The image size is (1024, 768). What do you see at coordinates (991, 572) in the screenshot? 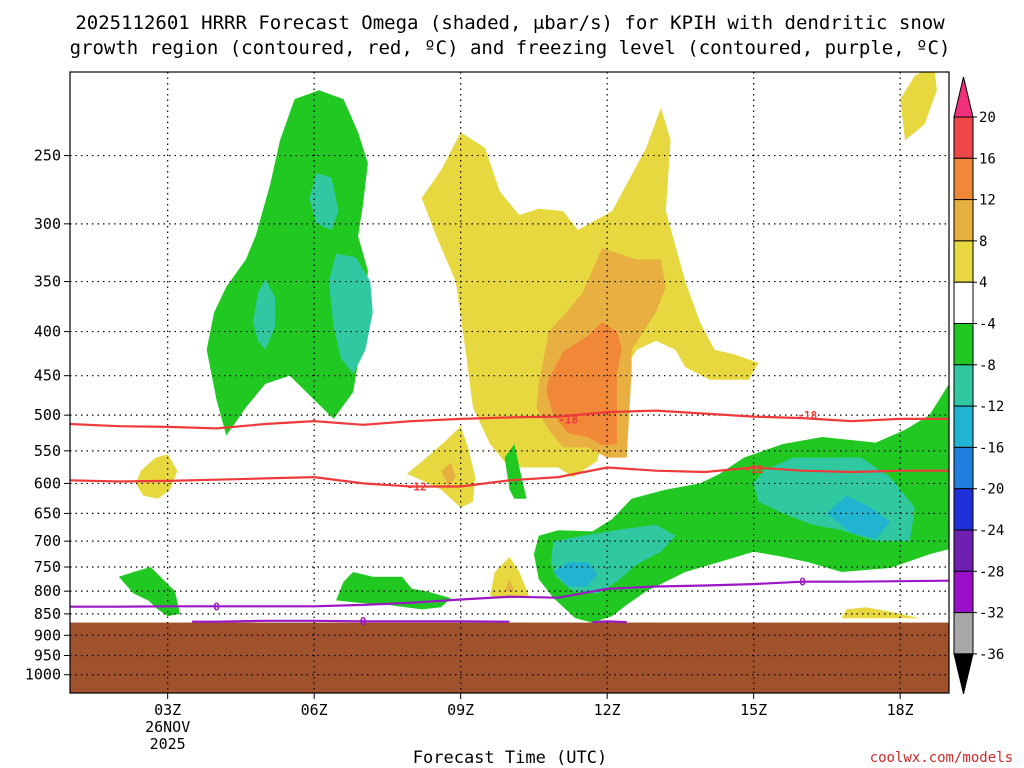
I see `colorbar-label: -28` at bounding box center [991, 572].